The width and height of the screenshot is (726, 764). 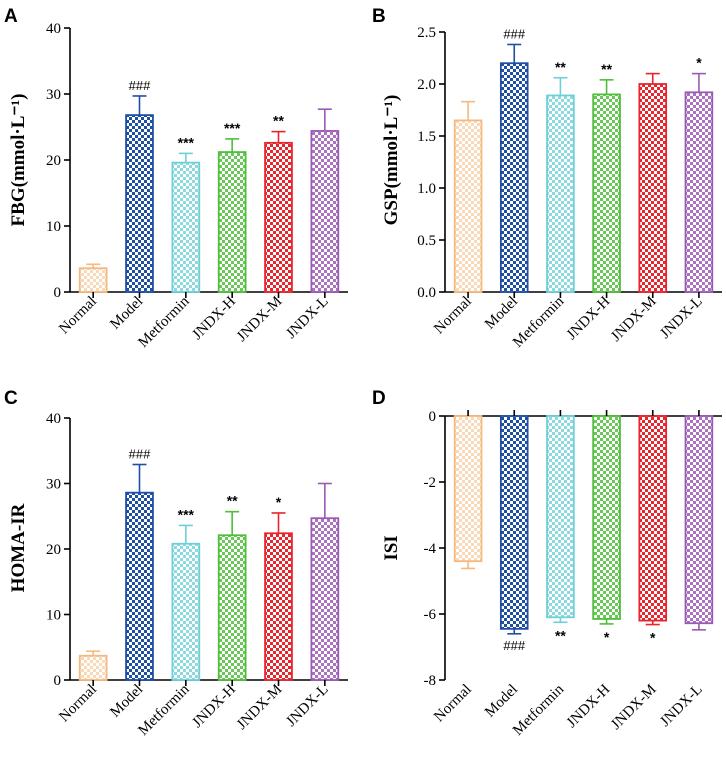 What do you see at coordinates (426, 241) in the screenshot?
I see `y-tick-label: 0.5` at bounding box center [426, 241].